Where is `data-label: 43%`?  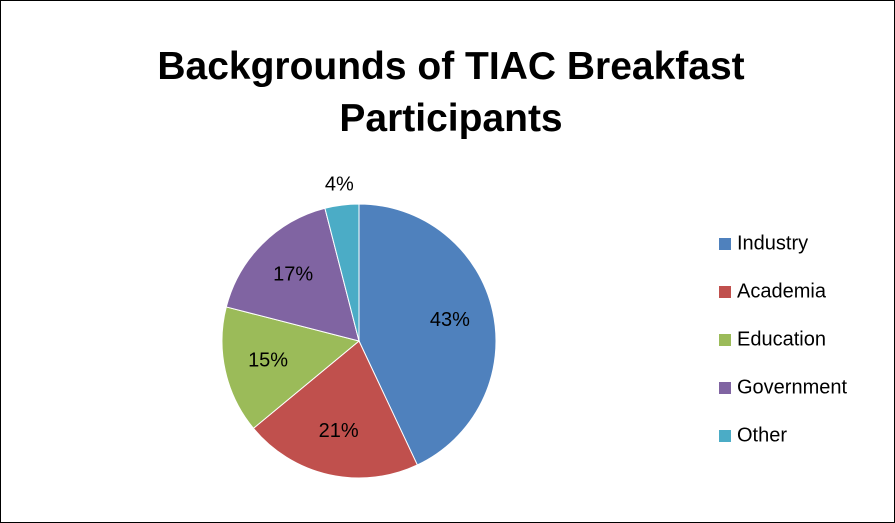 data-label: 43% is located at coordinates (450, 320).